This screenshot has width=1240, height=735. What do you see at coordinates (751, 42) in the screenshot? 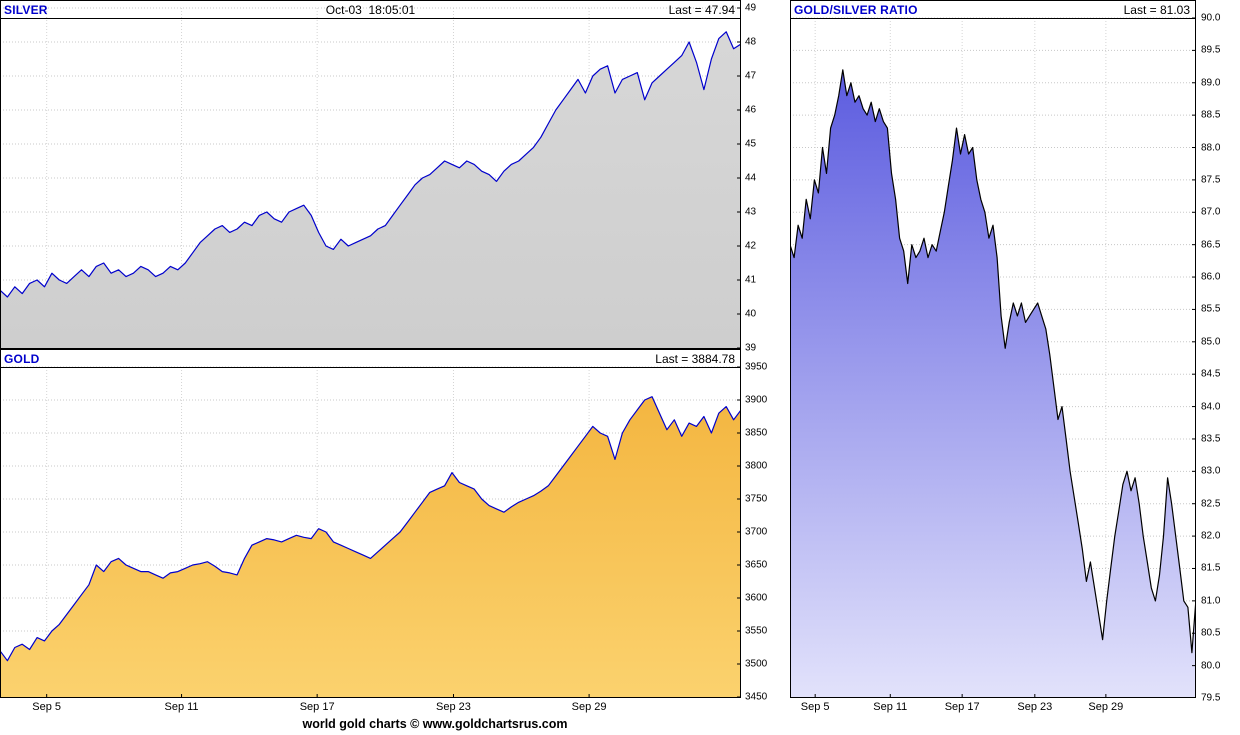
I see `silver-y-tick-label: 48` at bounding box center [751, 42].